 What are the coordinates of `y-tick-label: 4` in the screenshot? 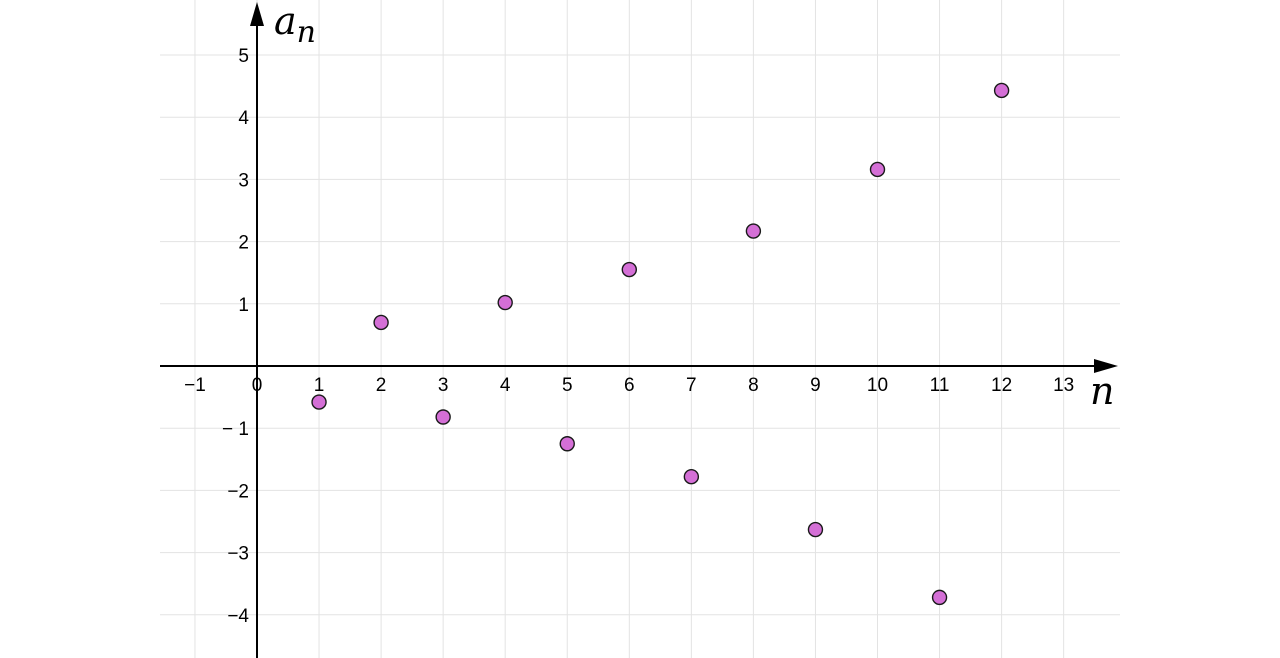 It's located at (243, 118).